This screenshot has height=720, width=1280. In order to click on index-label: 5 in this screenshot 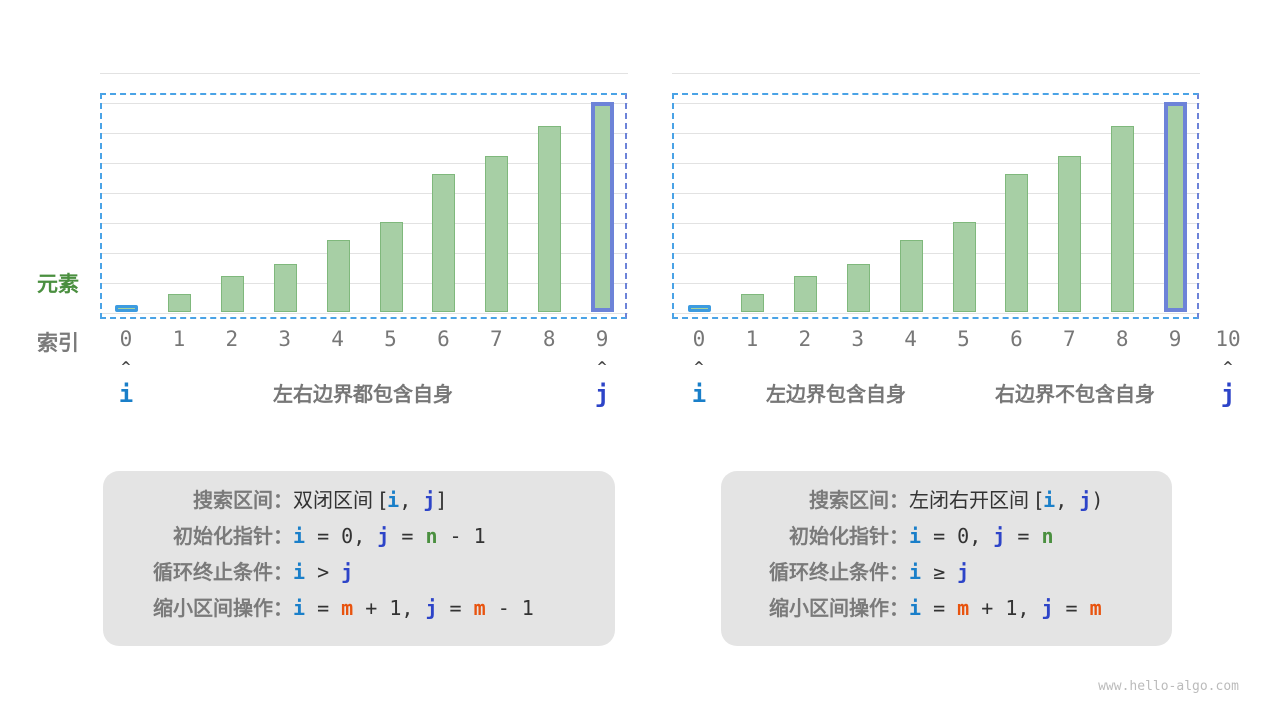, I will do `click(963, 339)`.